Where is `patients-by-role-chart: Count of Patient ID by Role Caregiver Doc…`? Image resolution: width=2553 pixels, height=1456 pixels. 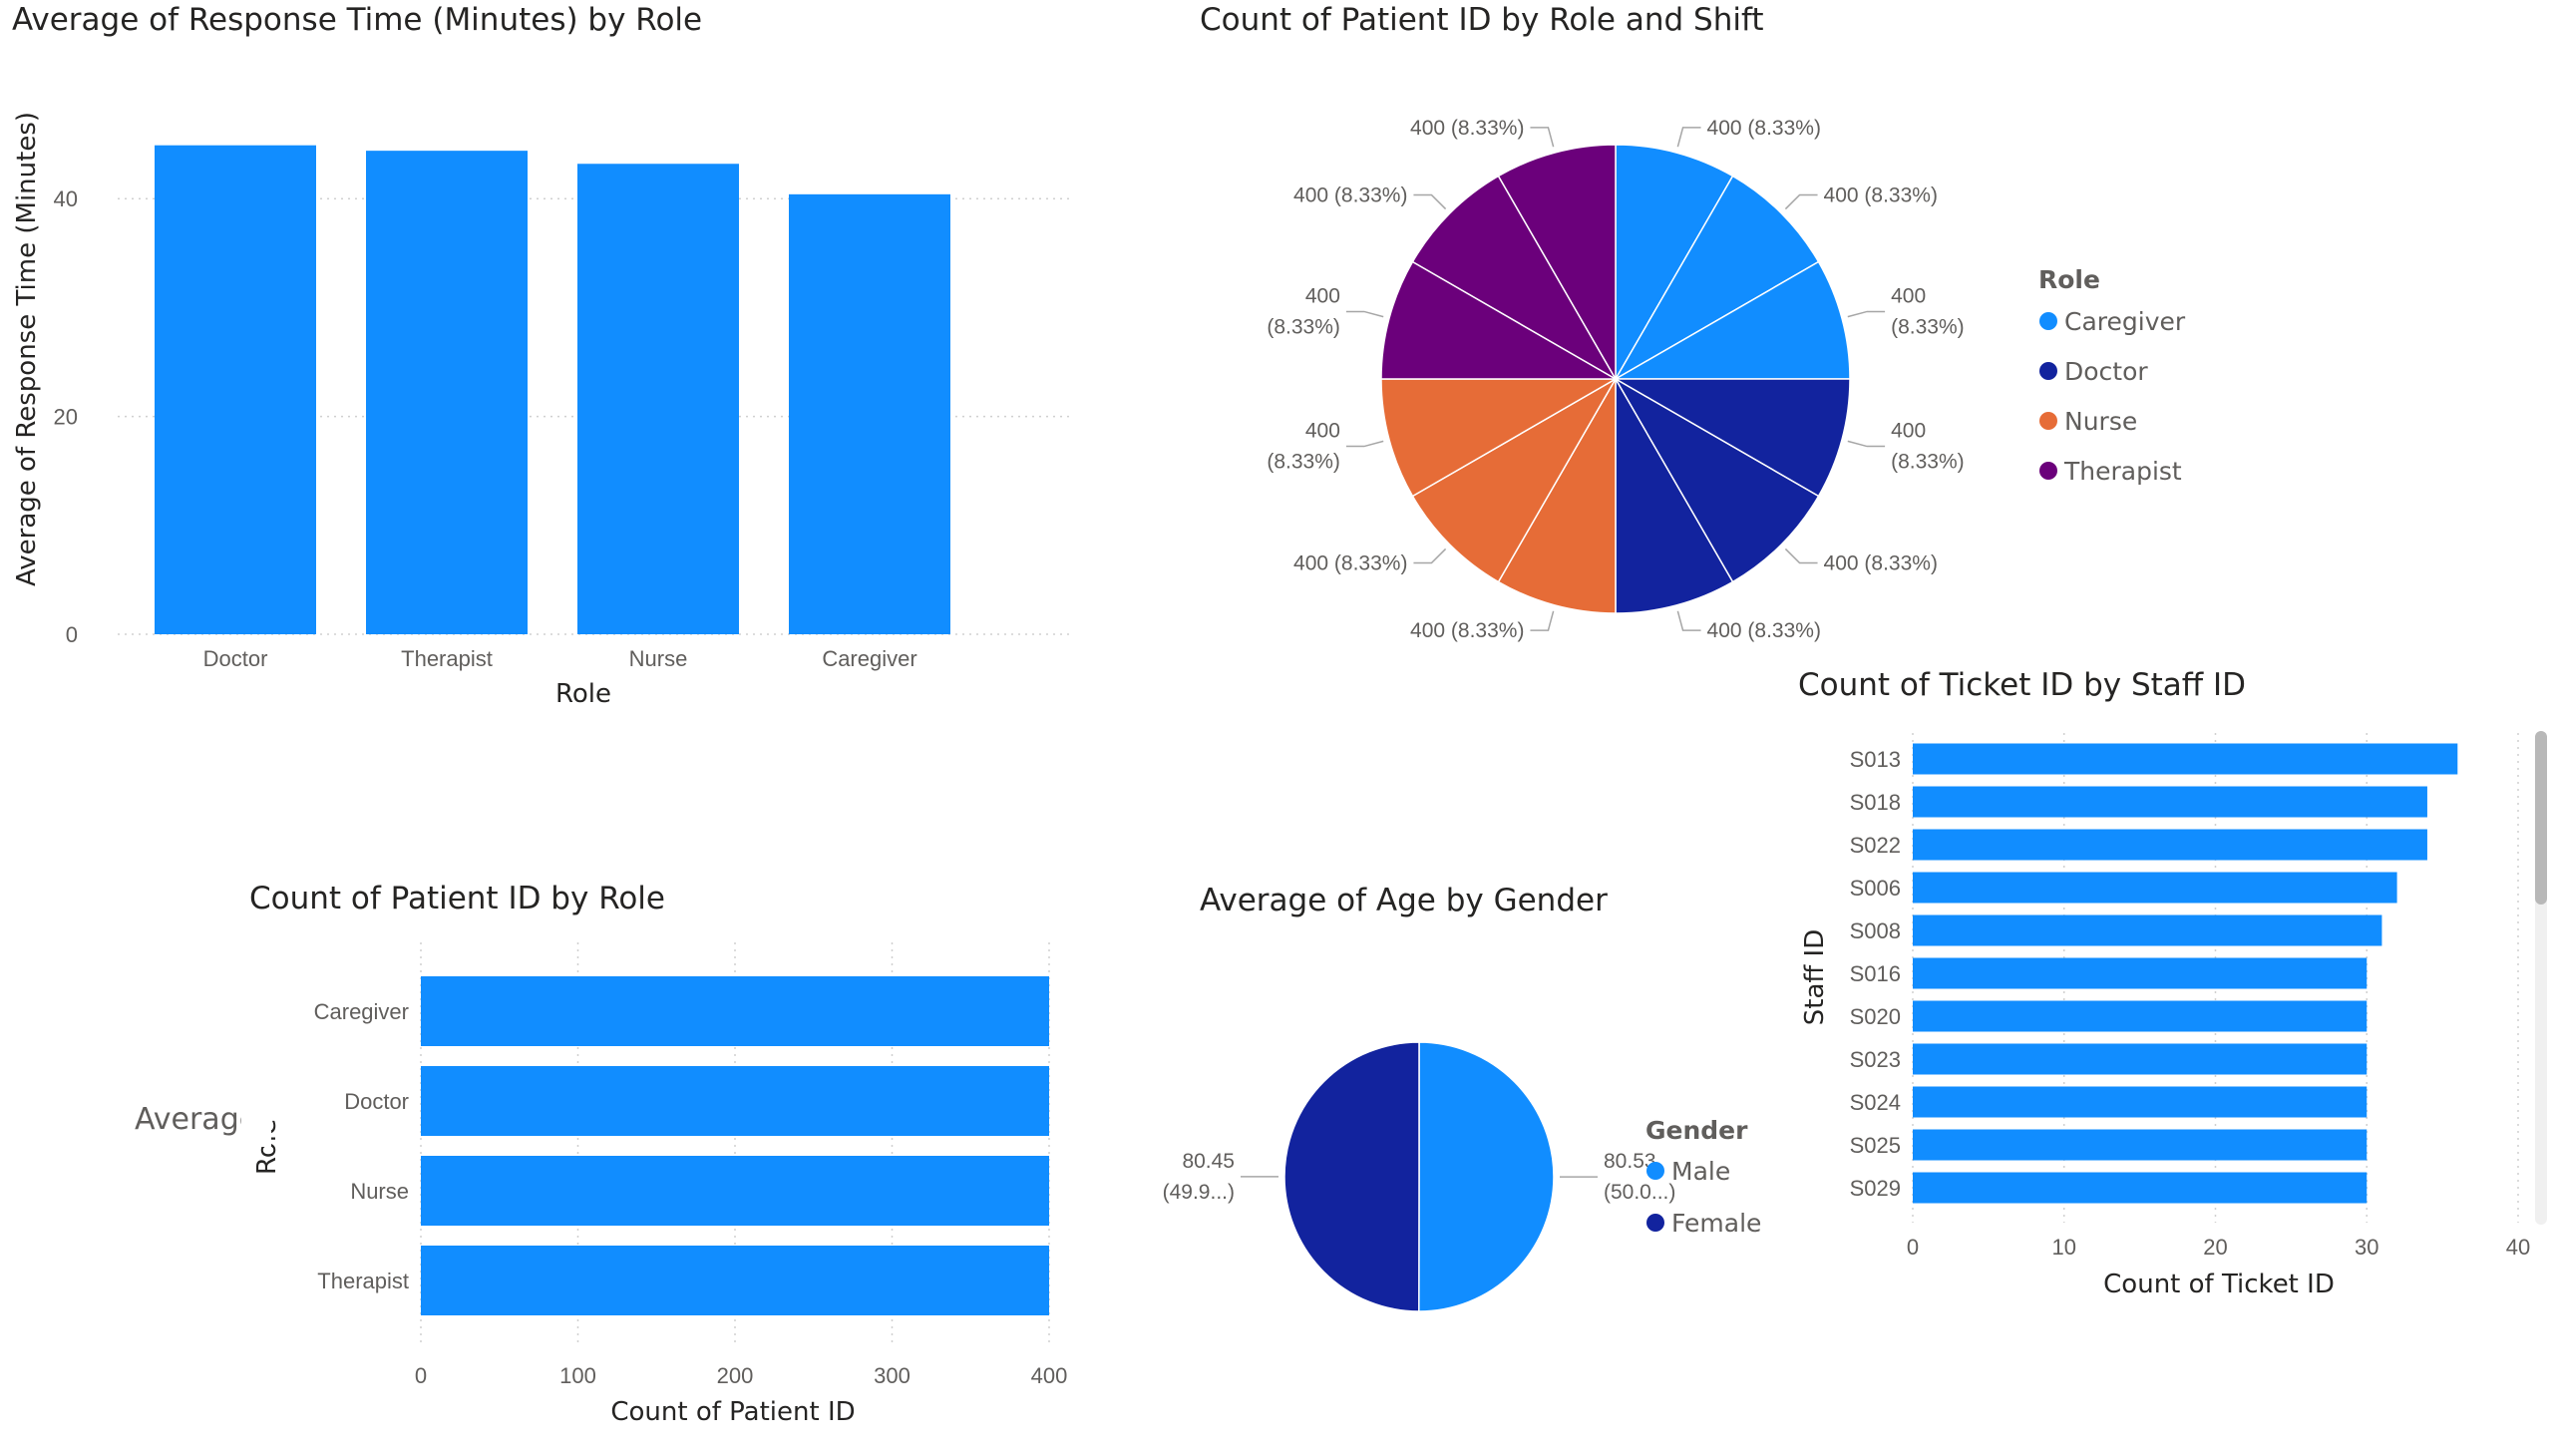
patients-by-role-chart: Count of Patient ID by Role Caregiver Doc… is located at coordinates (601, 1154).